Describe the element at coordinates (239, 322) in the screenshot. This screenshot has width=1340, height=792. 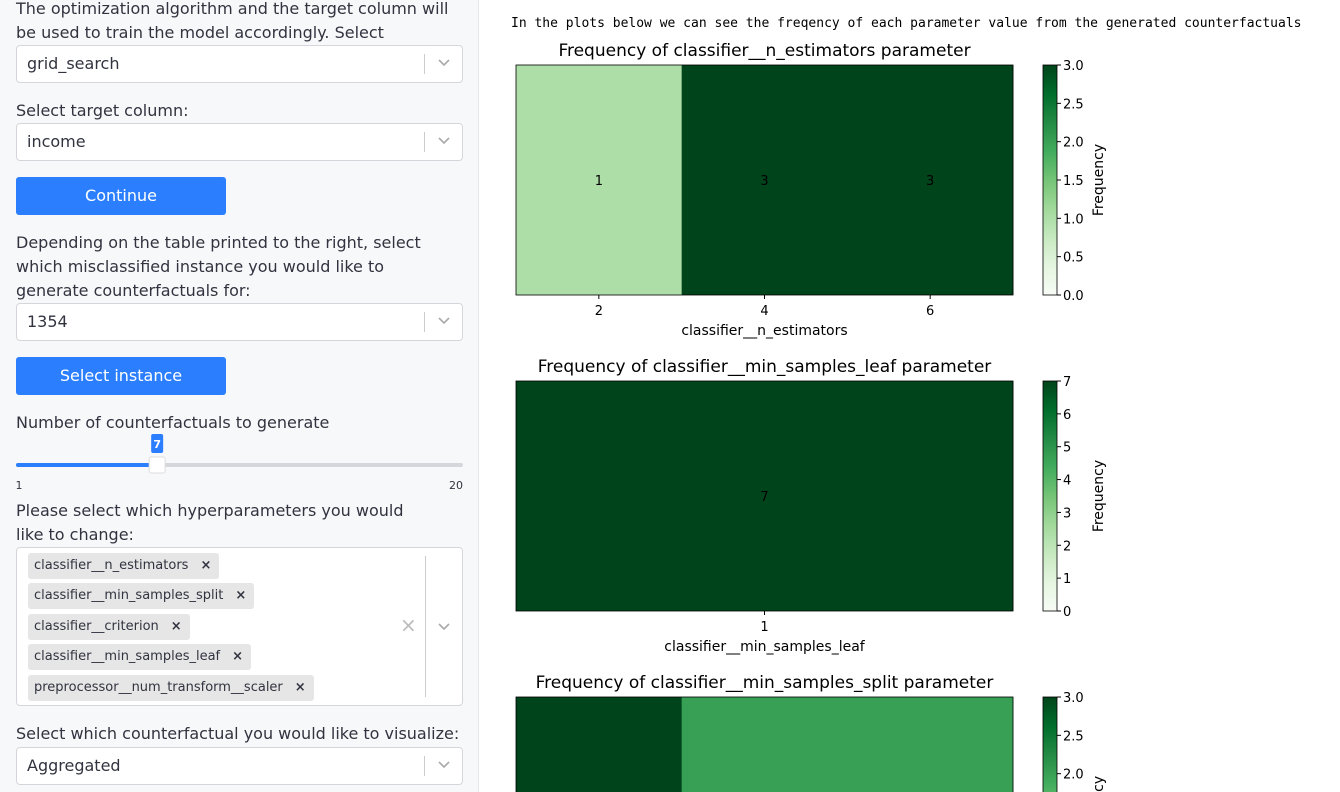
I see `instance-select: 1354` at that location.